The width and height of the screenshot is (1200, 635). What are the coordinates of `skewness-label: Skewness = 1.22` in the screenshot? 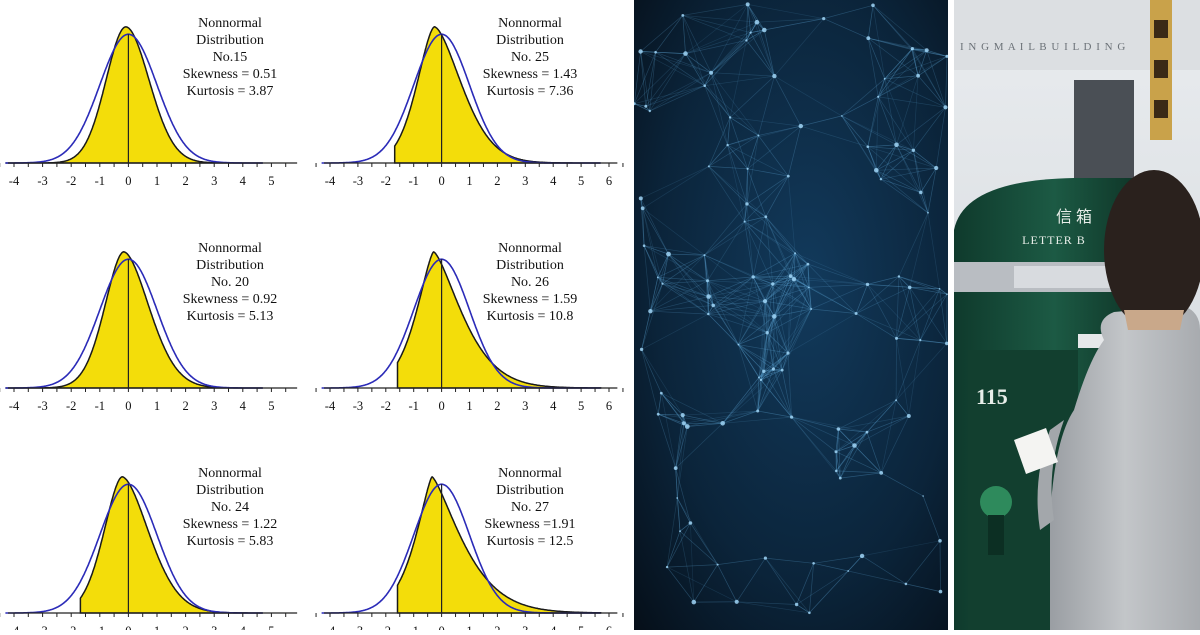 It's located at (230, 524).